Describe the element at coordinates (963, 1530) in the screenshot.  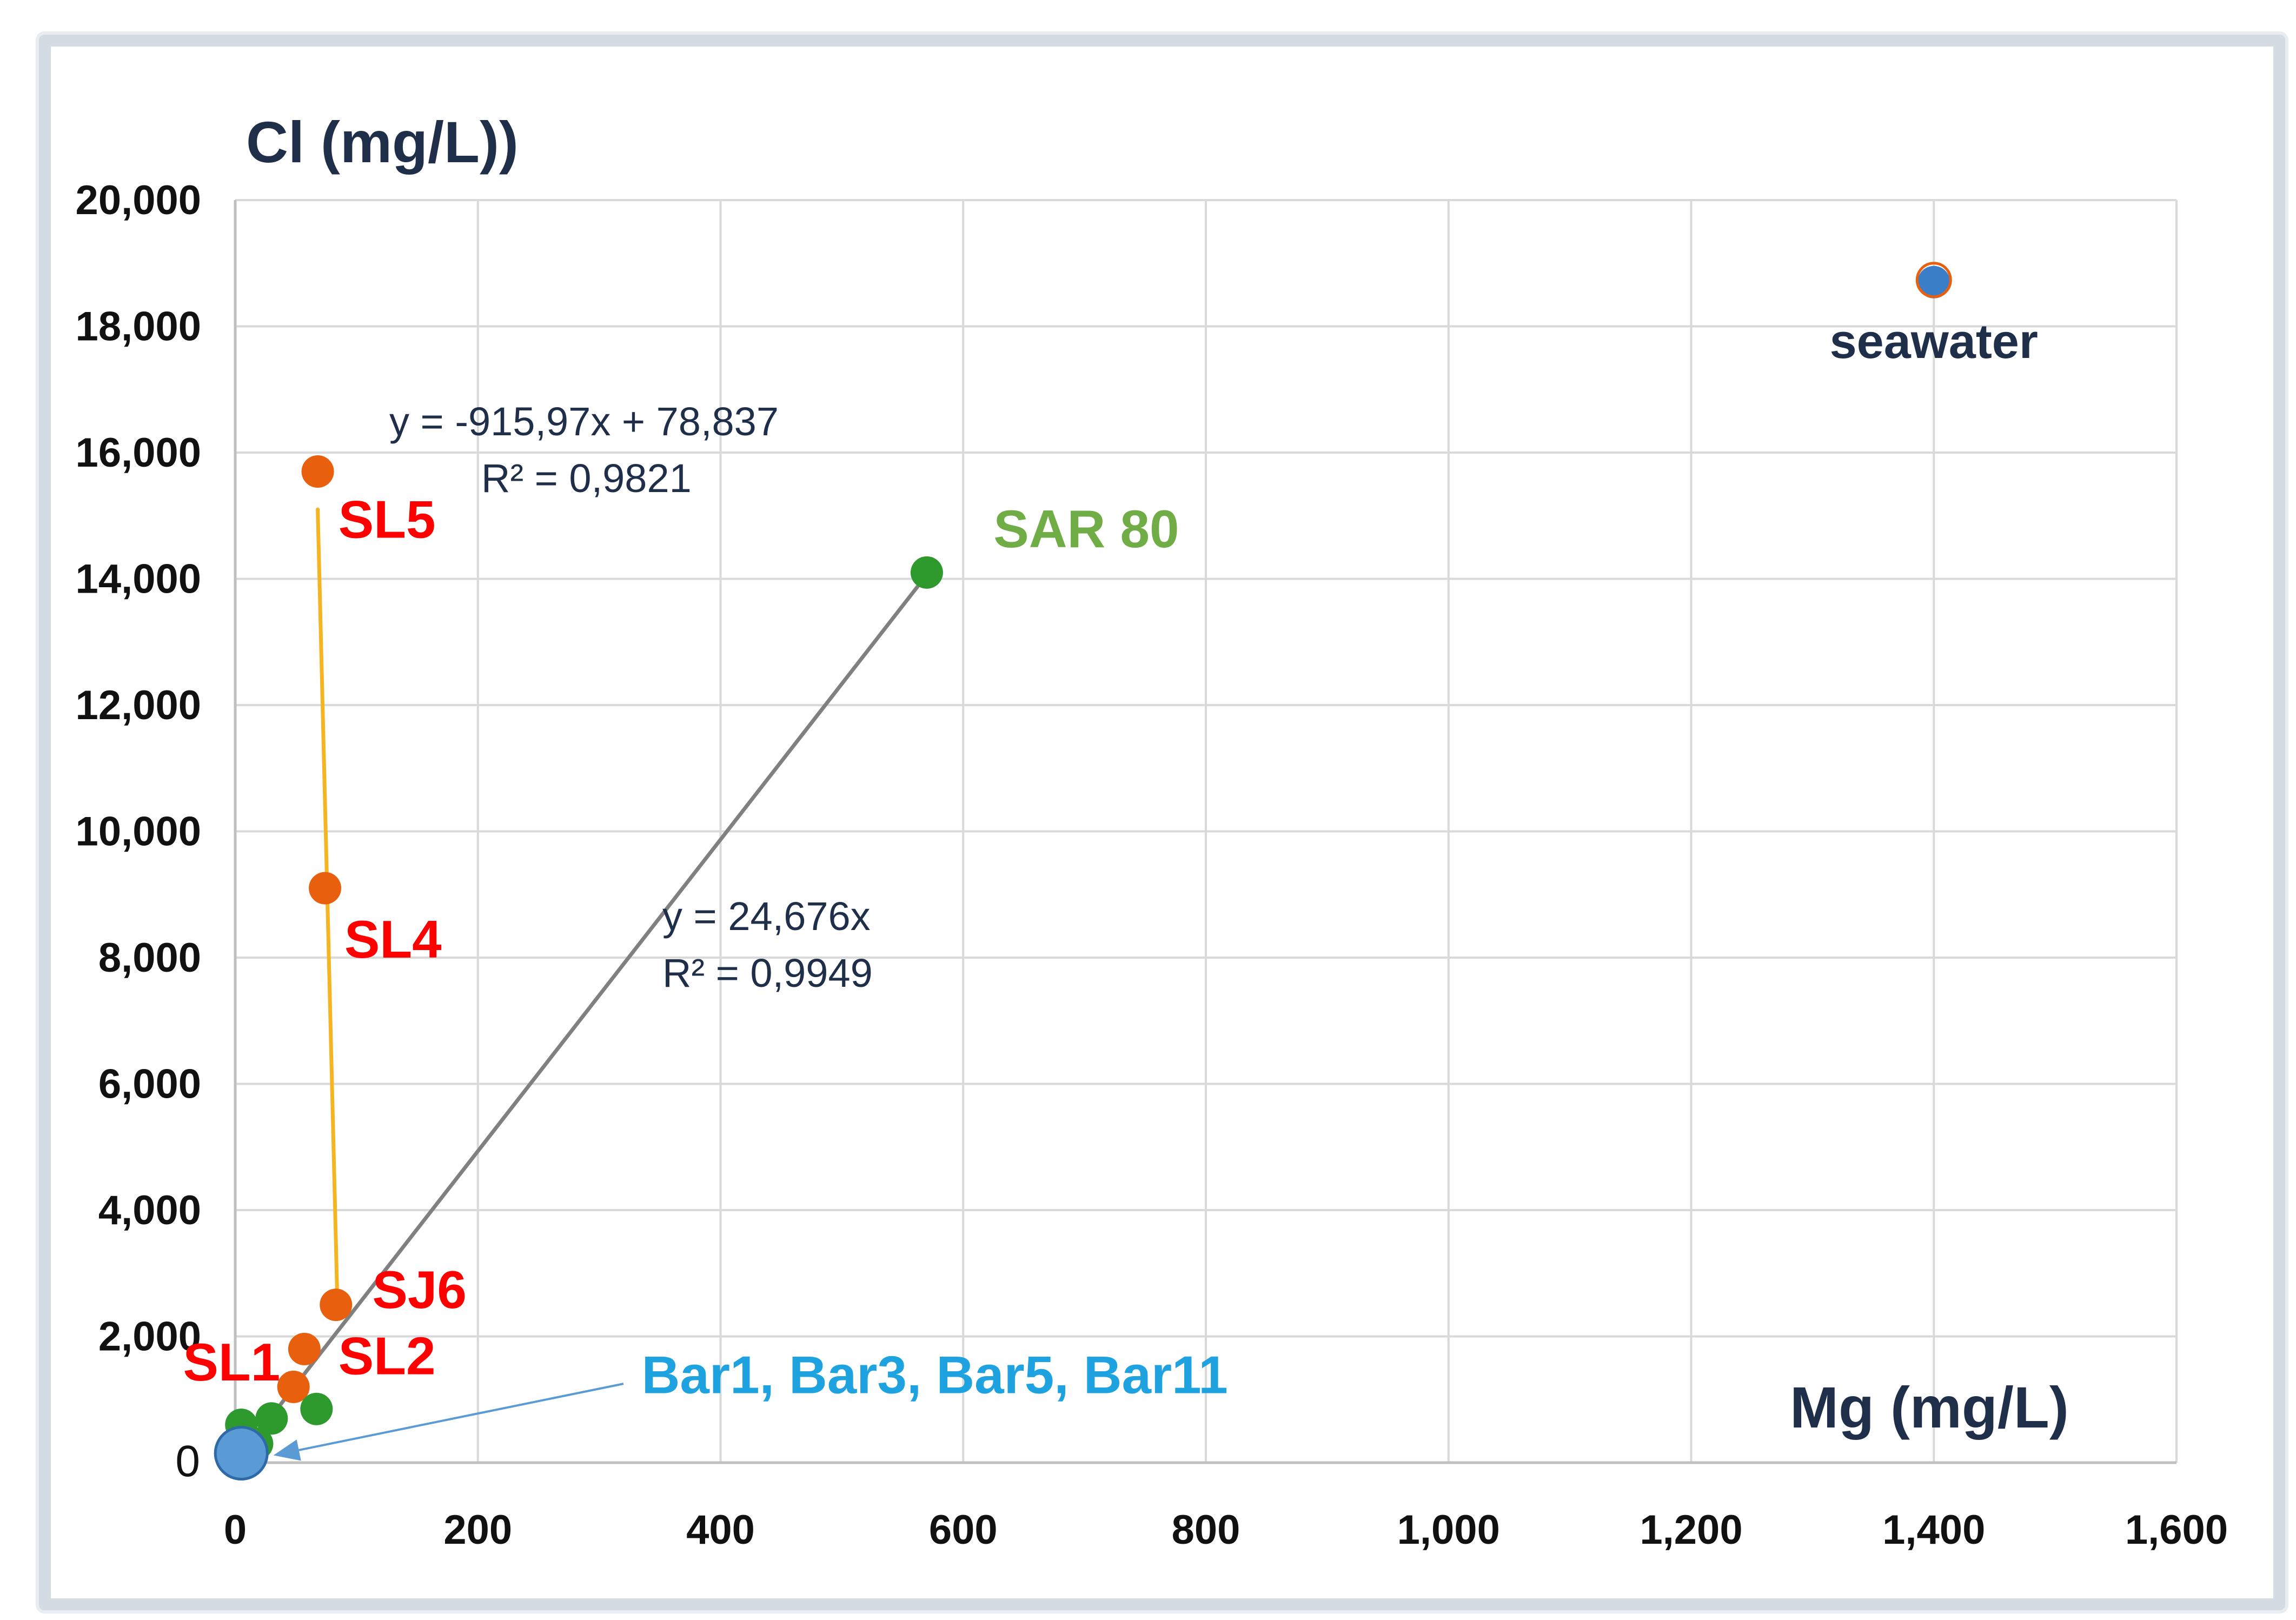
I see `x-tick-label: 600` at that location.